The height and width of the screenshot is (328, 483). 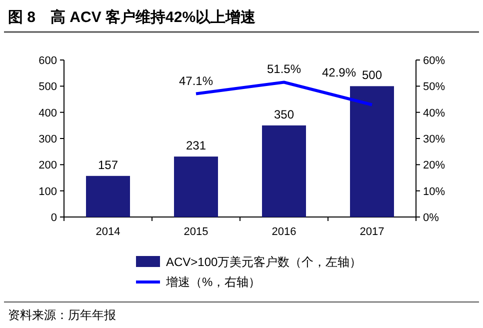 I want to click on legend-label: ACV>100万美元客户数（个，左轴）, so click(x=264, y=262).